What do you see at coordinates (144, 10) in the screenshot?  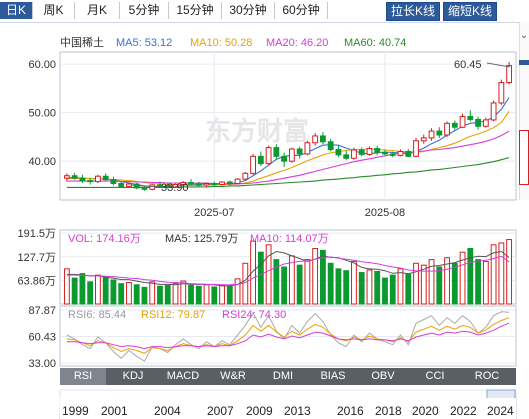 I see `tab-5min: 5分钟` at bounding box center [144, 10].